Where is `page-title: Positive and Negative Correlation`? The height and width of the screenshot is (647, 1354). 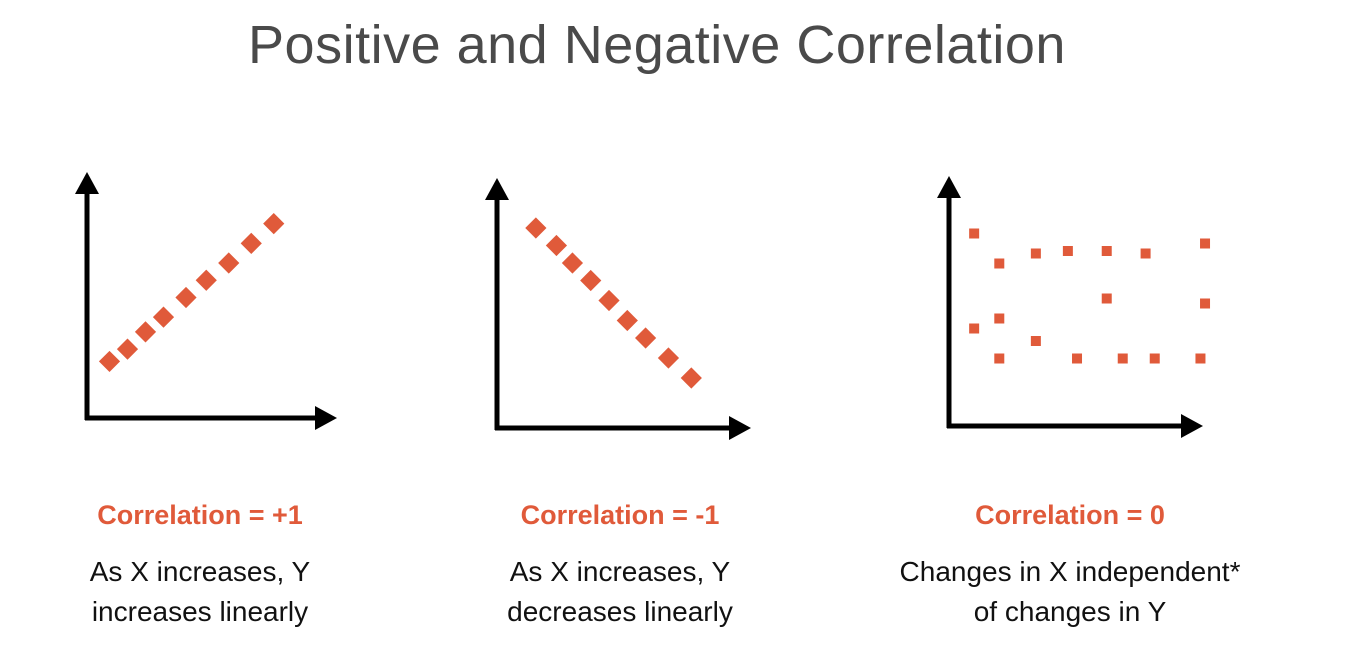
page-title: Positive and Negative Correlation is located at coordinates (657, 45).